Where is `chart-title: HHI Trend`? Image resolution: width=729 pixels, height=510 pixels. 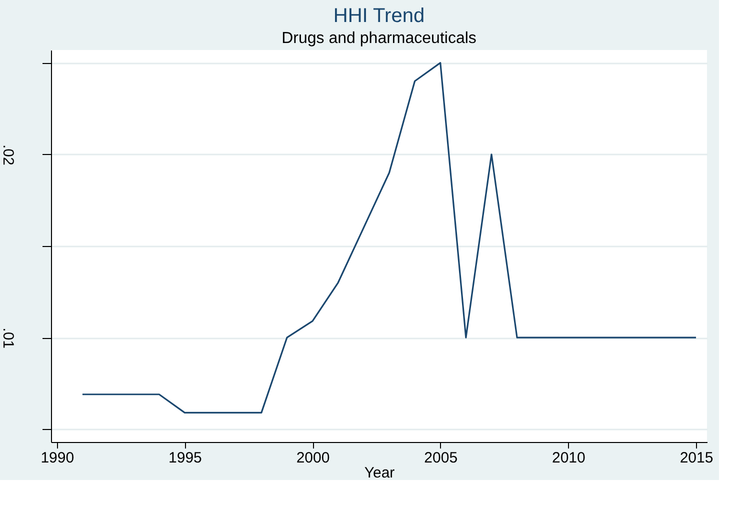
chart-title: HHI Trend is located at coordinates (379, 16).